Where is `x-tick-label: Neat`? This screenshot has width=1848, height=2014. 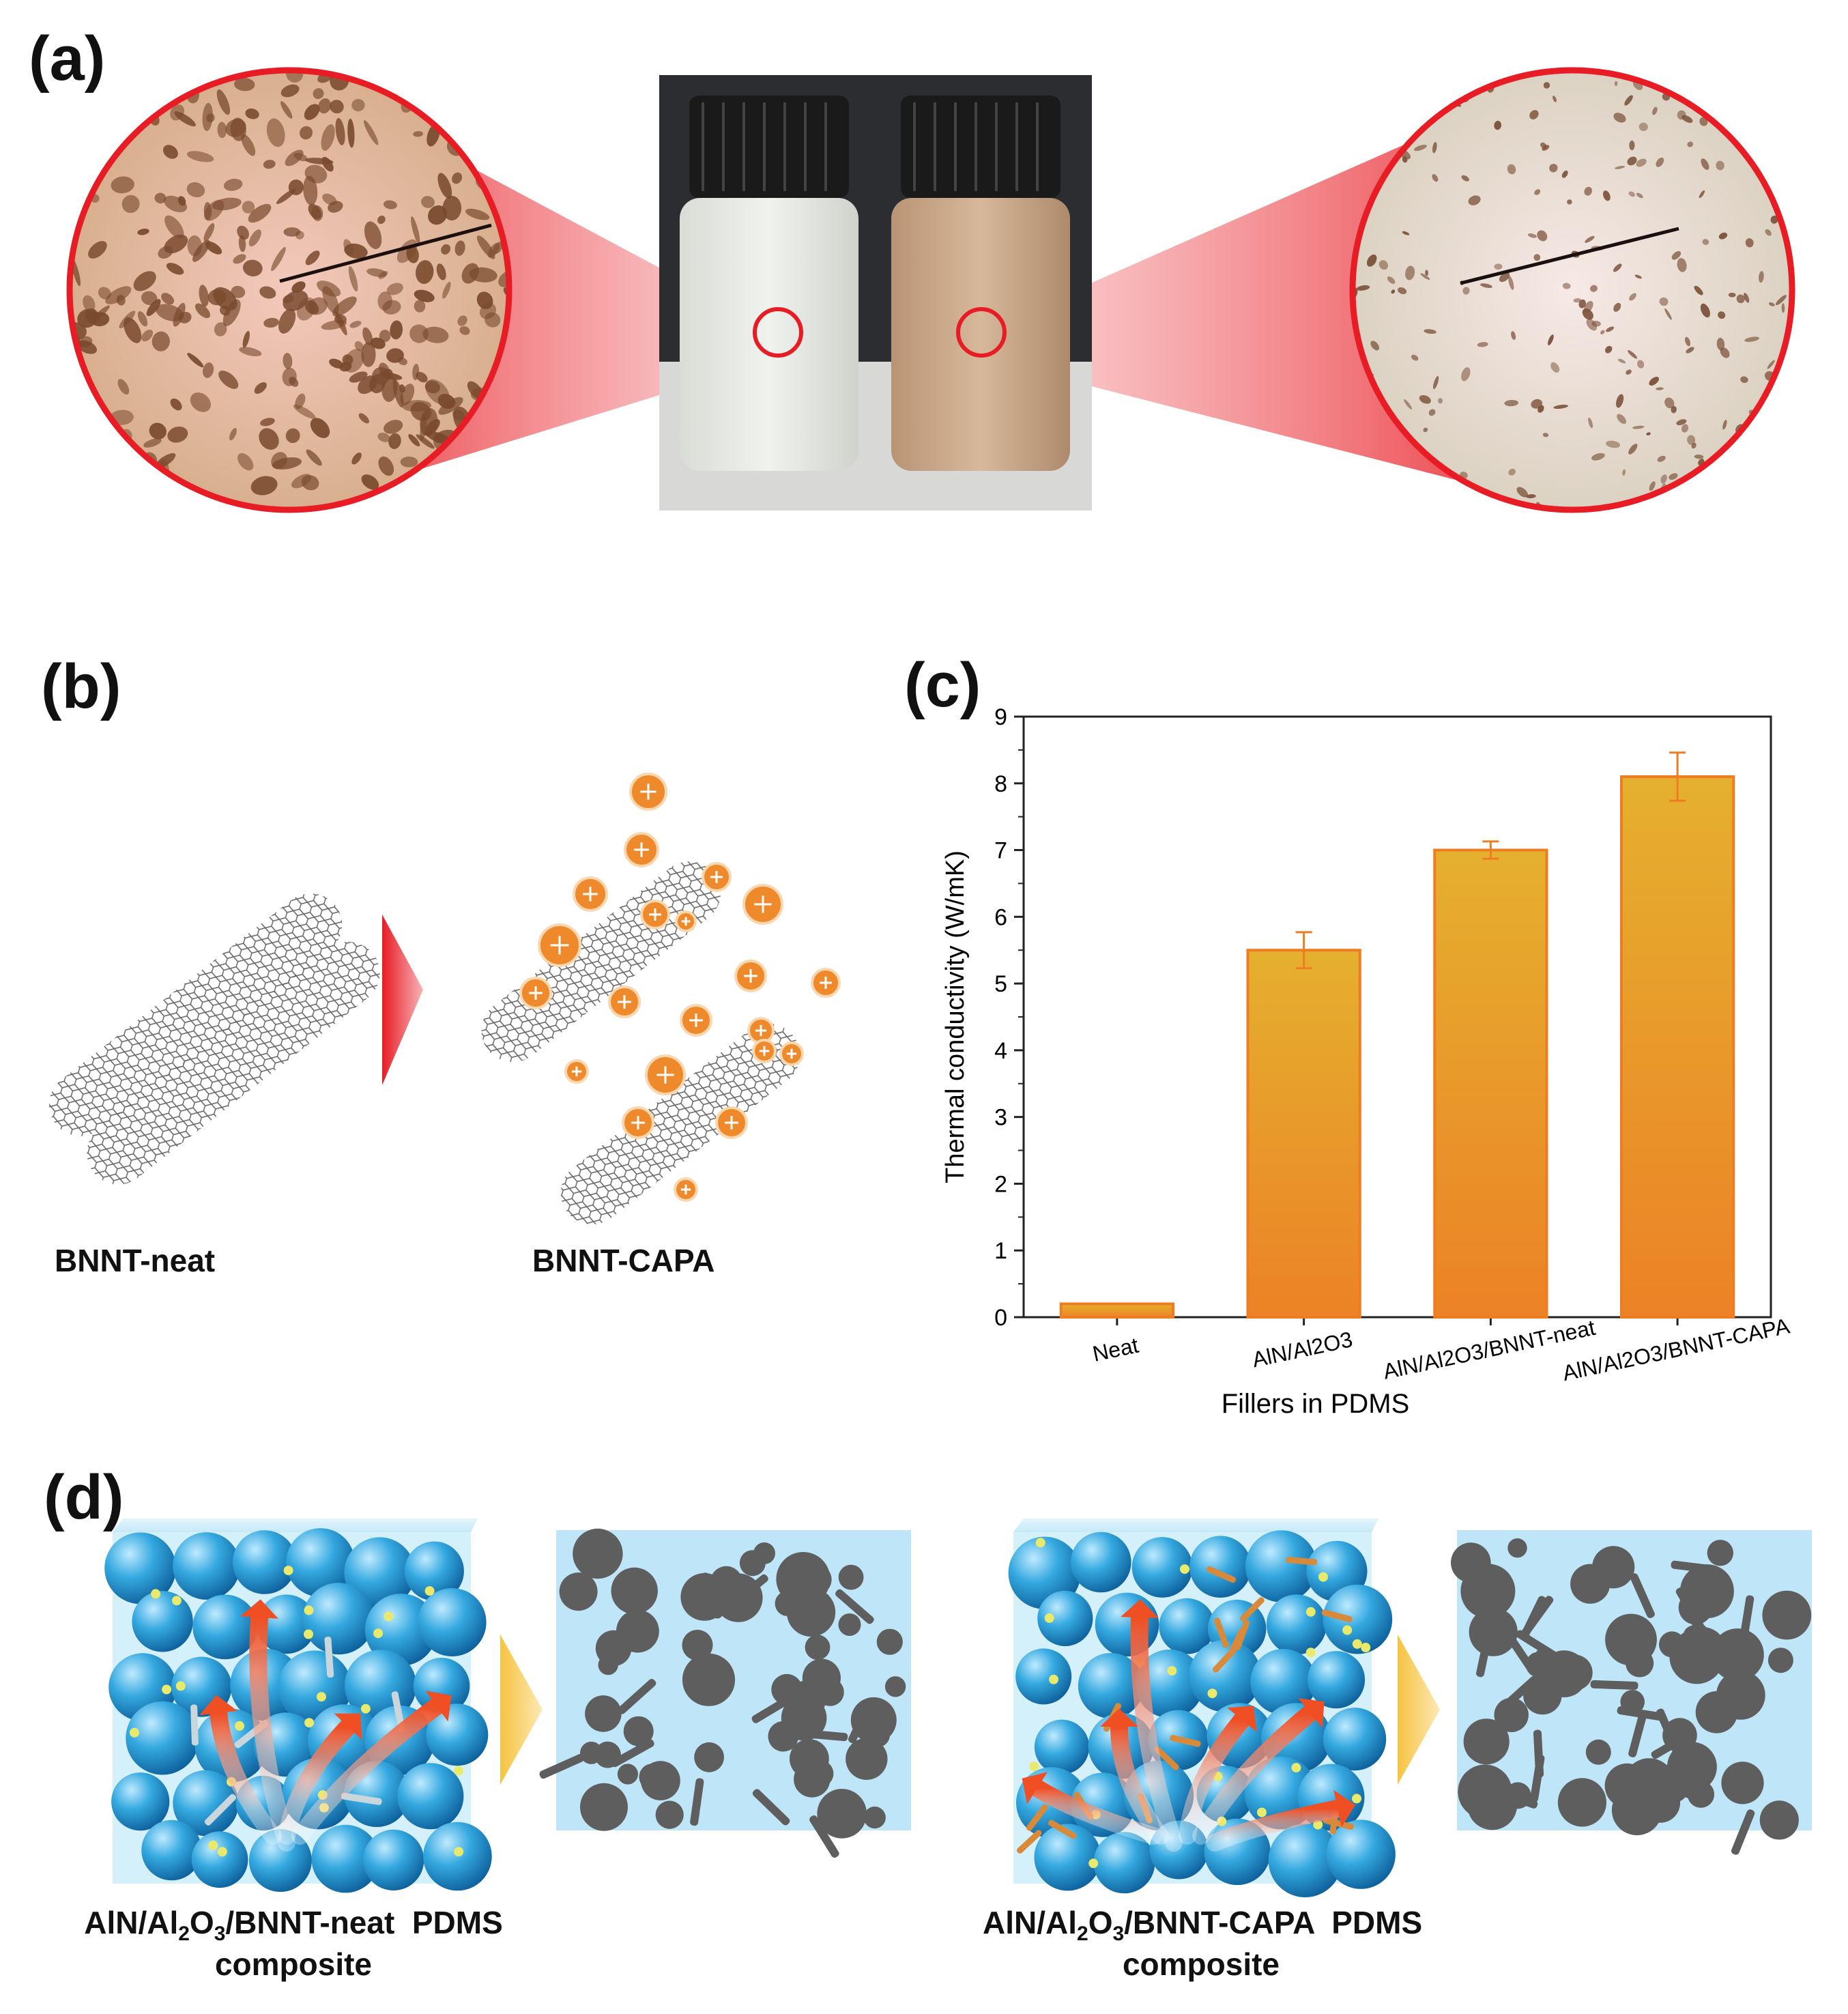 x-tick-label: Neat is located at coordinates (1116, 1349).